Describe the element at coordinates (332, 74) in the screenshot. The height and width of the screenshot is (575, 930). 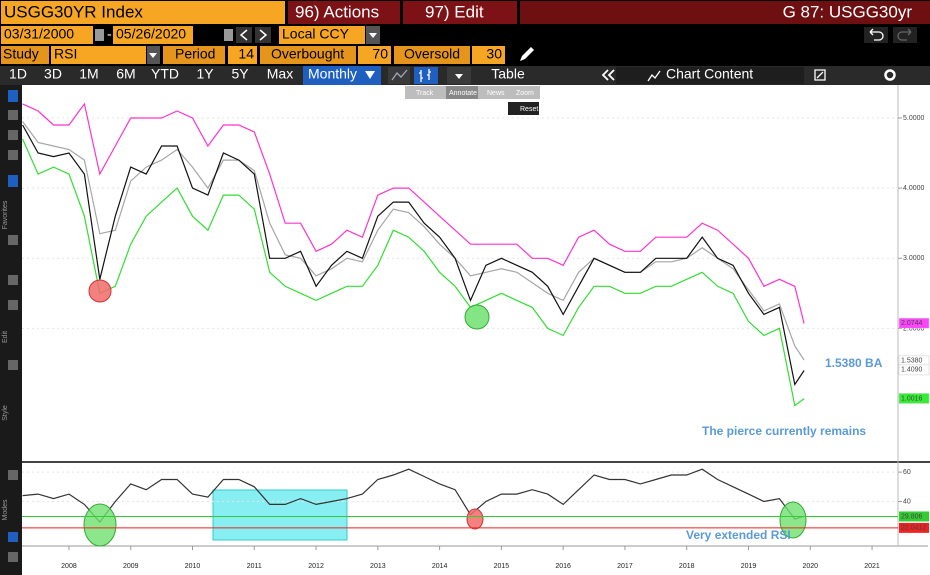
I see `frequency: Monthly` at that location.